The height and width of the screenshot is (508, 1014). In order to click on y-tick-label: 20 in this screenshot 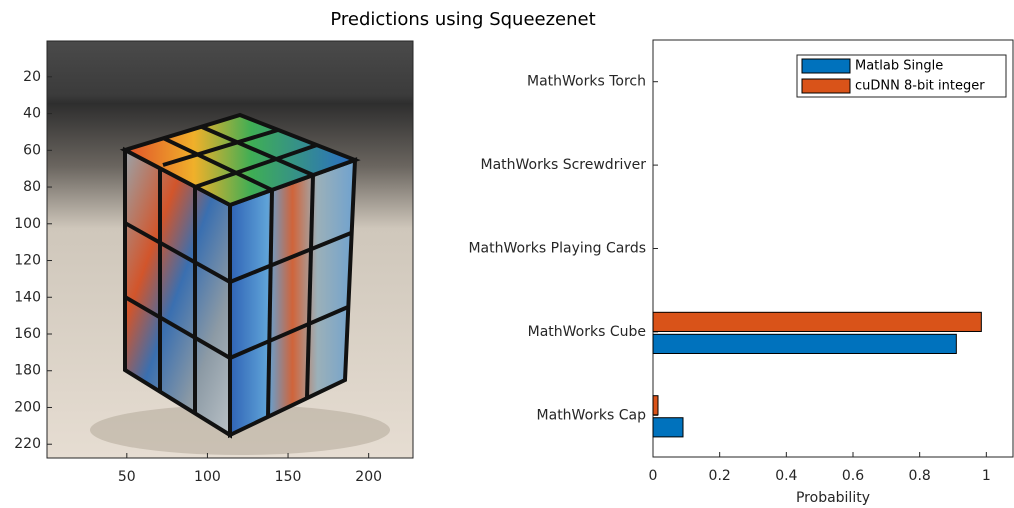, I will do `click(32, 77)`.